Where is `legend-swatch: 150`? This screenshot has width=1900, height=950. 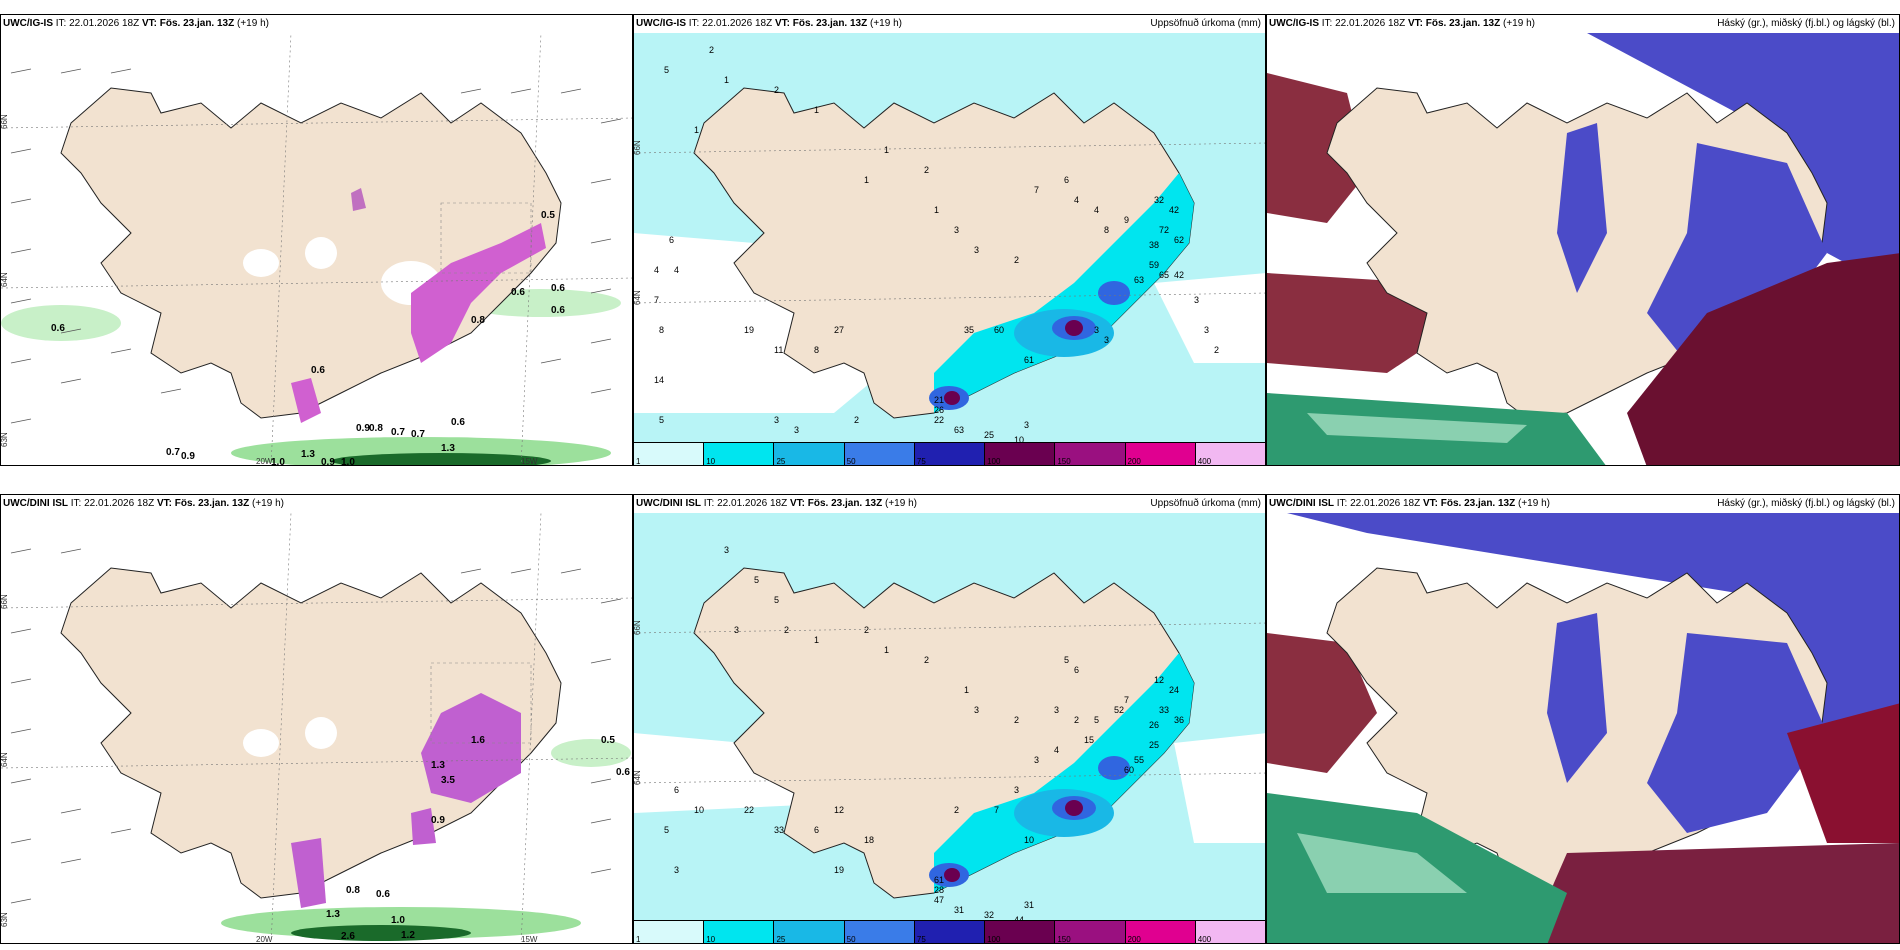
legend-swatch: 150 is located at coordinates (1090, 932).